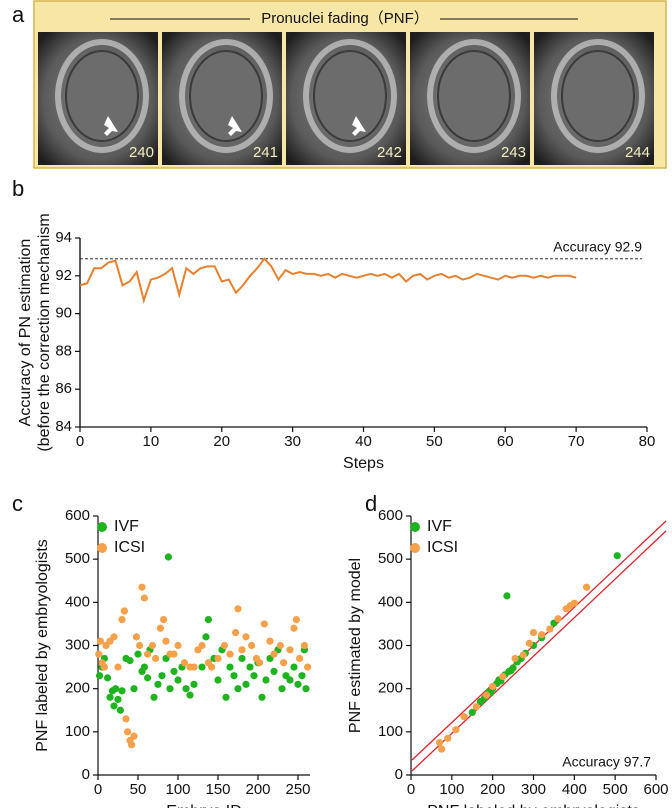 The height and width of the screenshot is (808, 672). Describe the element at coordinates (297, 789) in the screenshot. I see `x-tick-label: 250` at that location.